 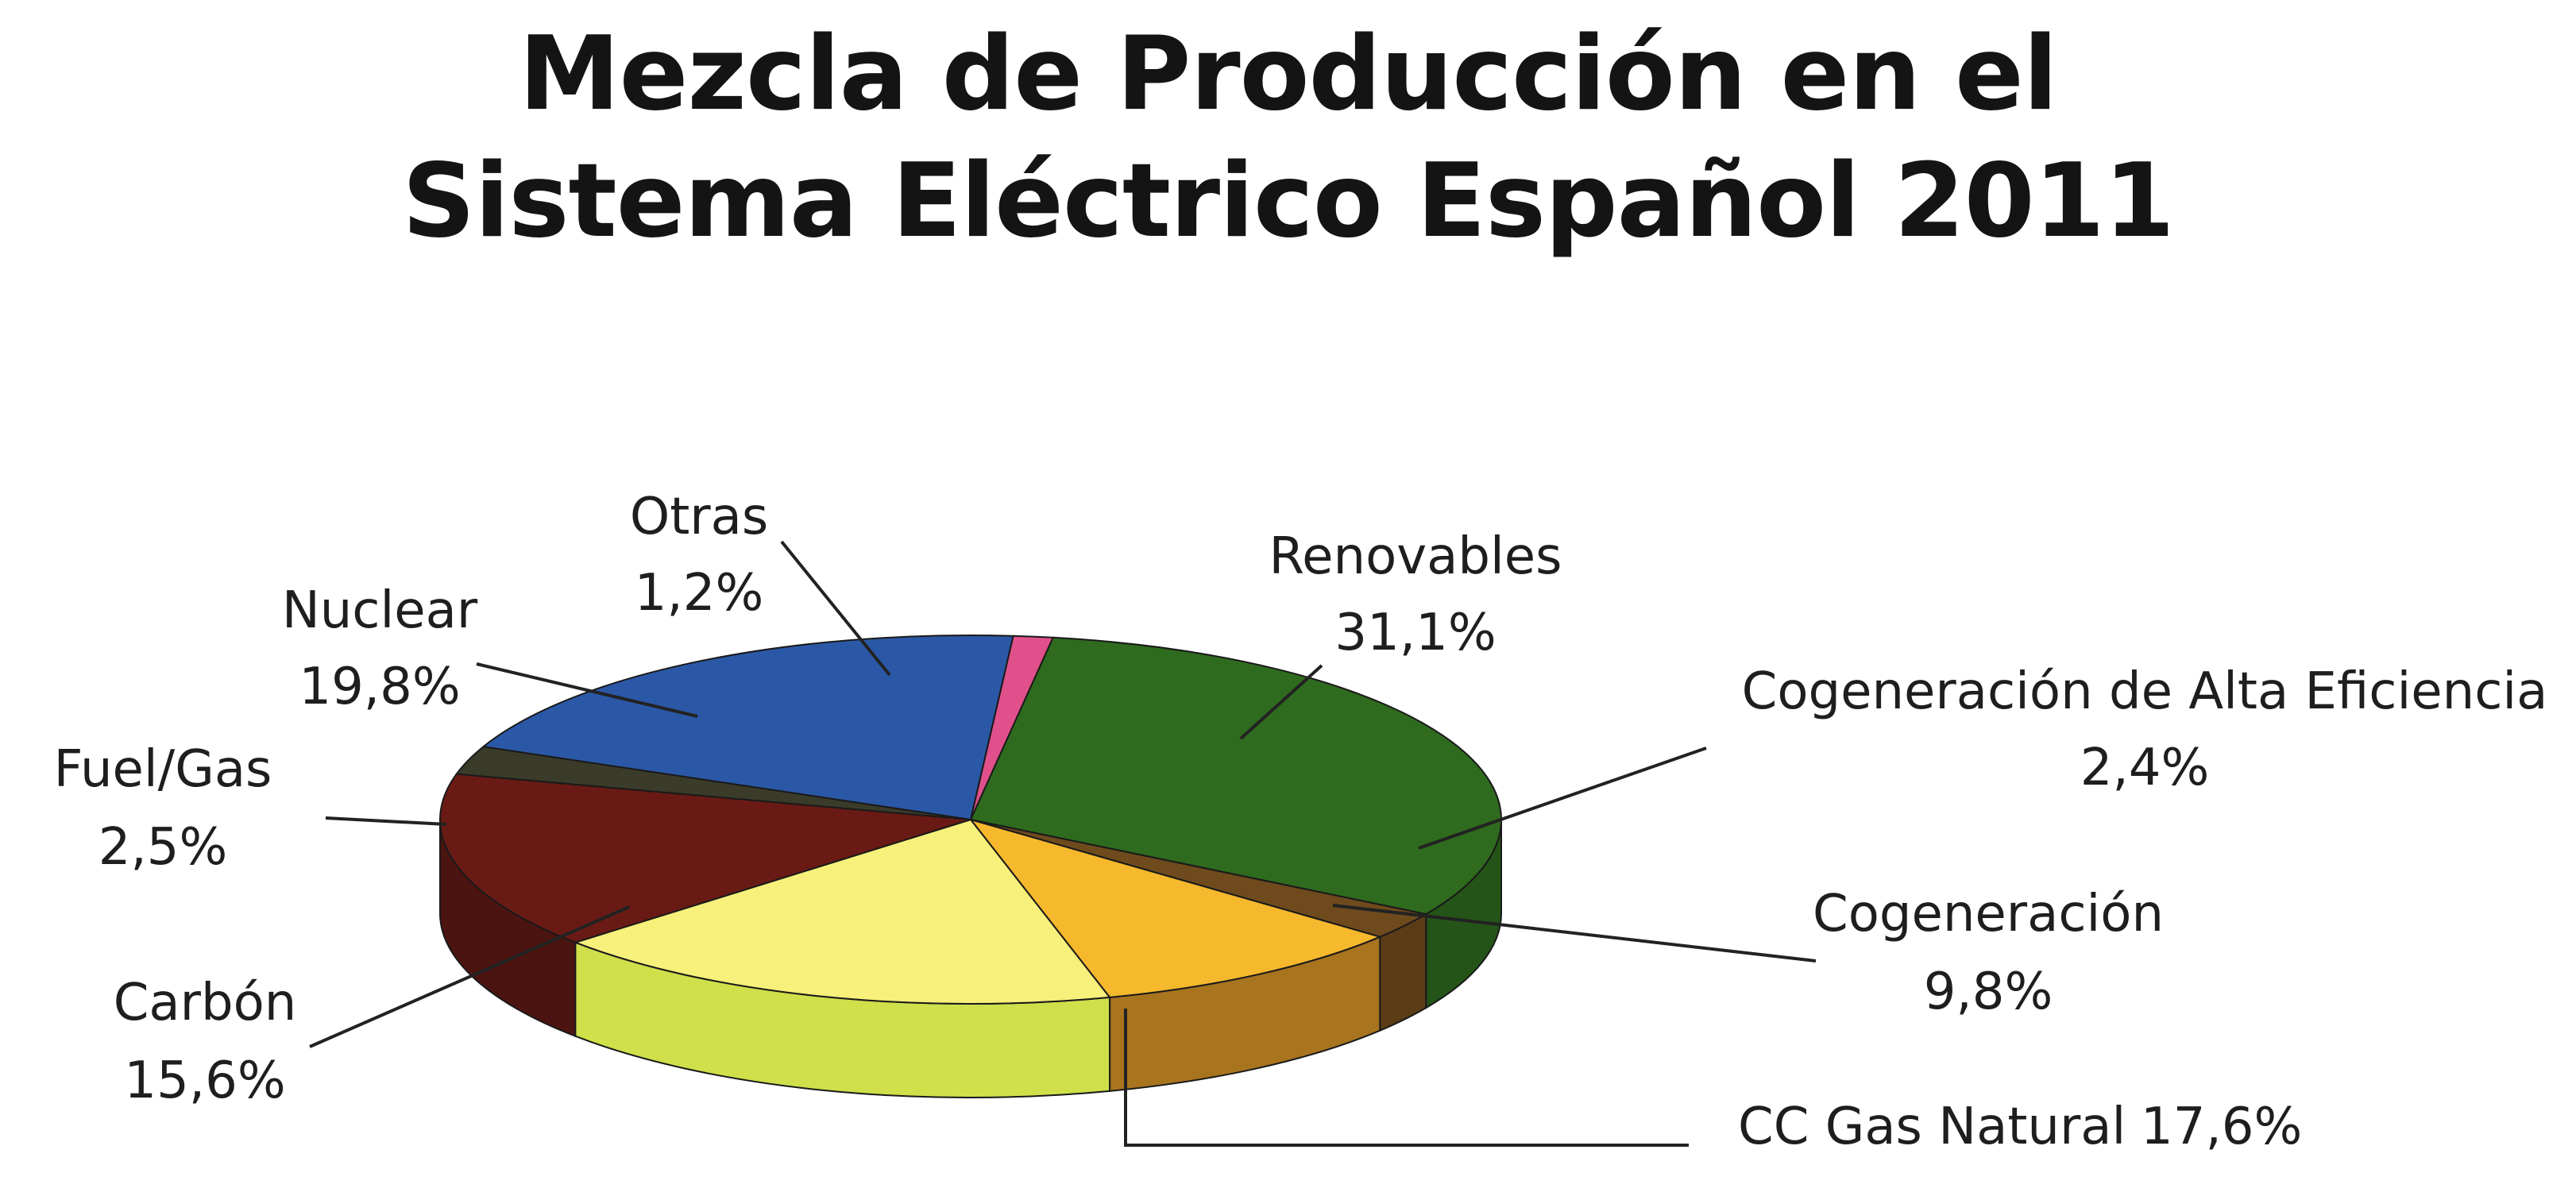 I want to click on slice-name-cogeneracion: Cogeneración, so click(x=1988, y=914).